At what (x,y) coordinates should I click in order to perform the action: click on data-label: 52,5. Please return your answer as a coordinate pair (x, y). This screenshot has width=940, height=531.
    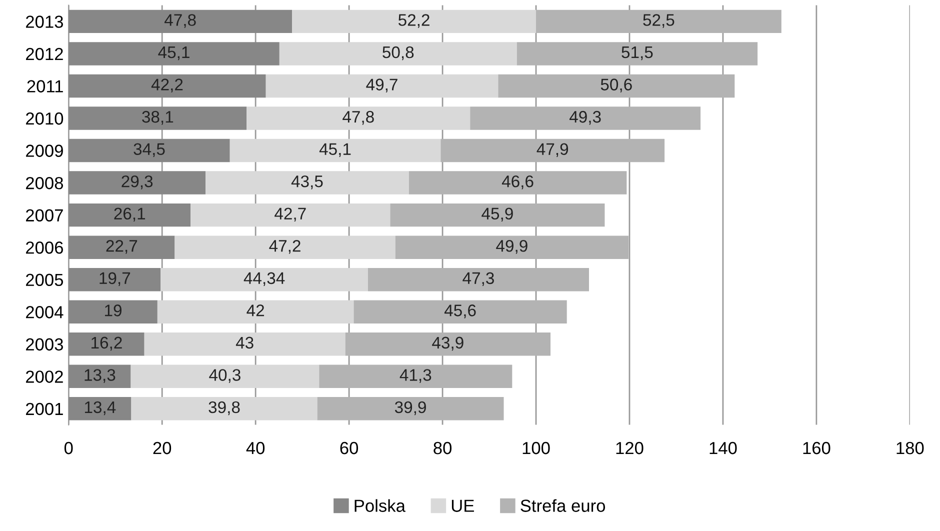
    Looking at the image, I should click on (658, 21).